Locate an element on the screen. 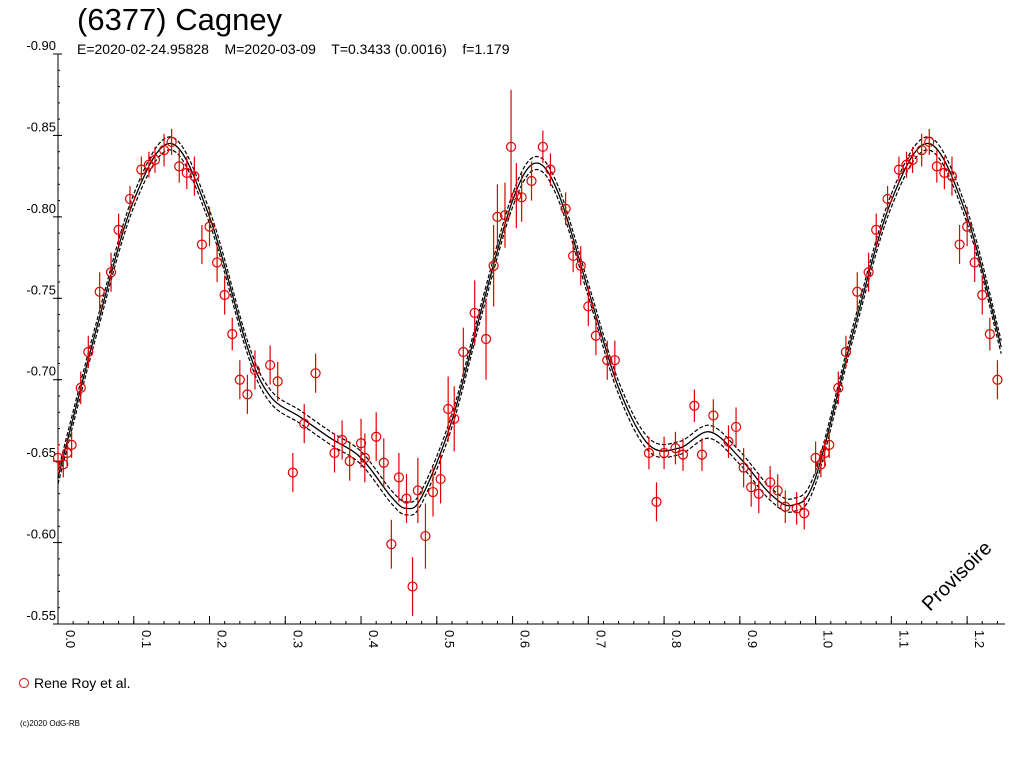  y-tick-label: -0.65 is located at coordinates (41, 452).